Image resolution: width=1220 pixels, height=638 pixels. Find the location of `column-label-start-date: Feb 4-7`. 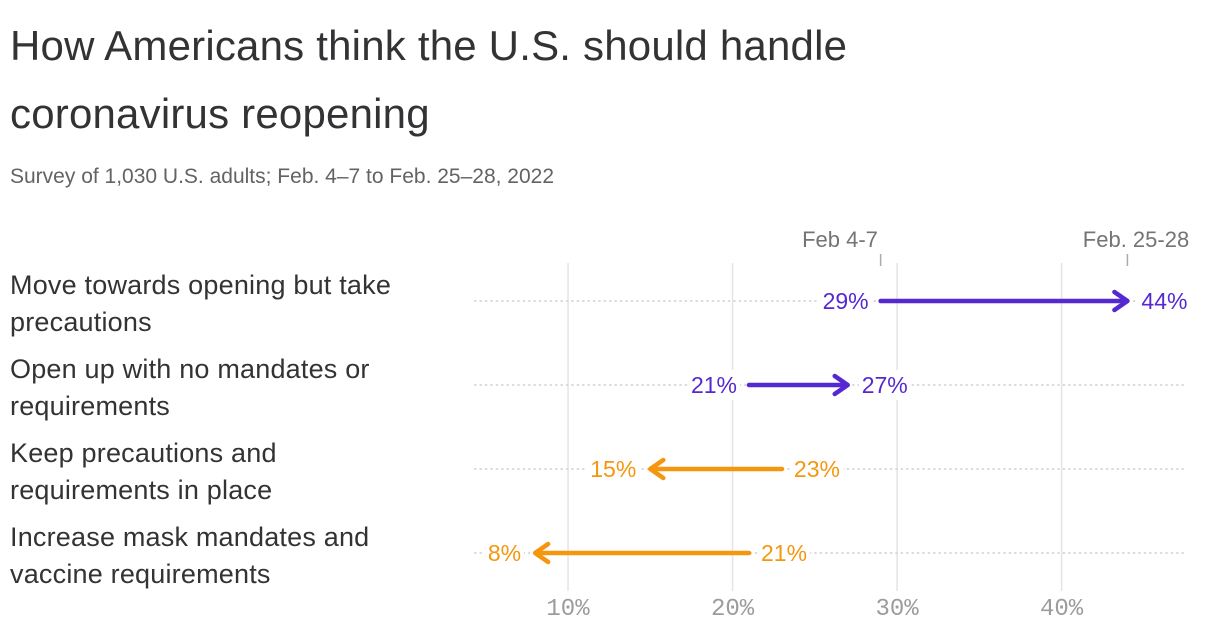

column-label-start-date: Feb 4-7 is located at coordinates (840, 239).